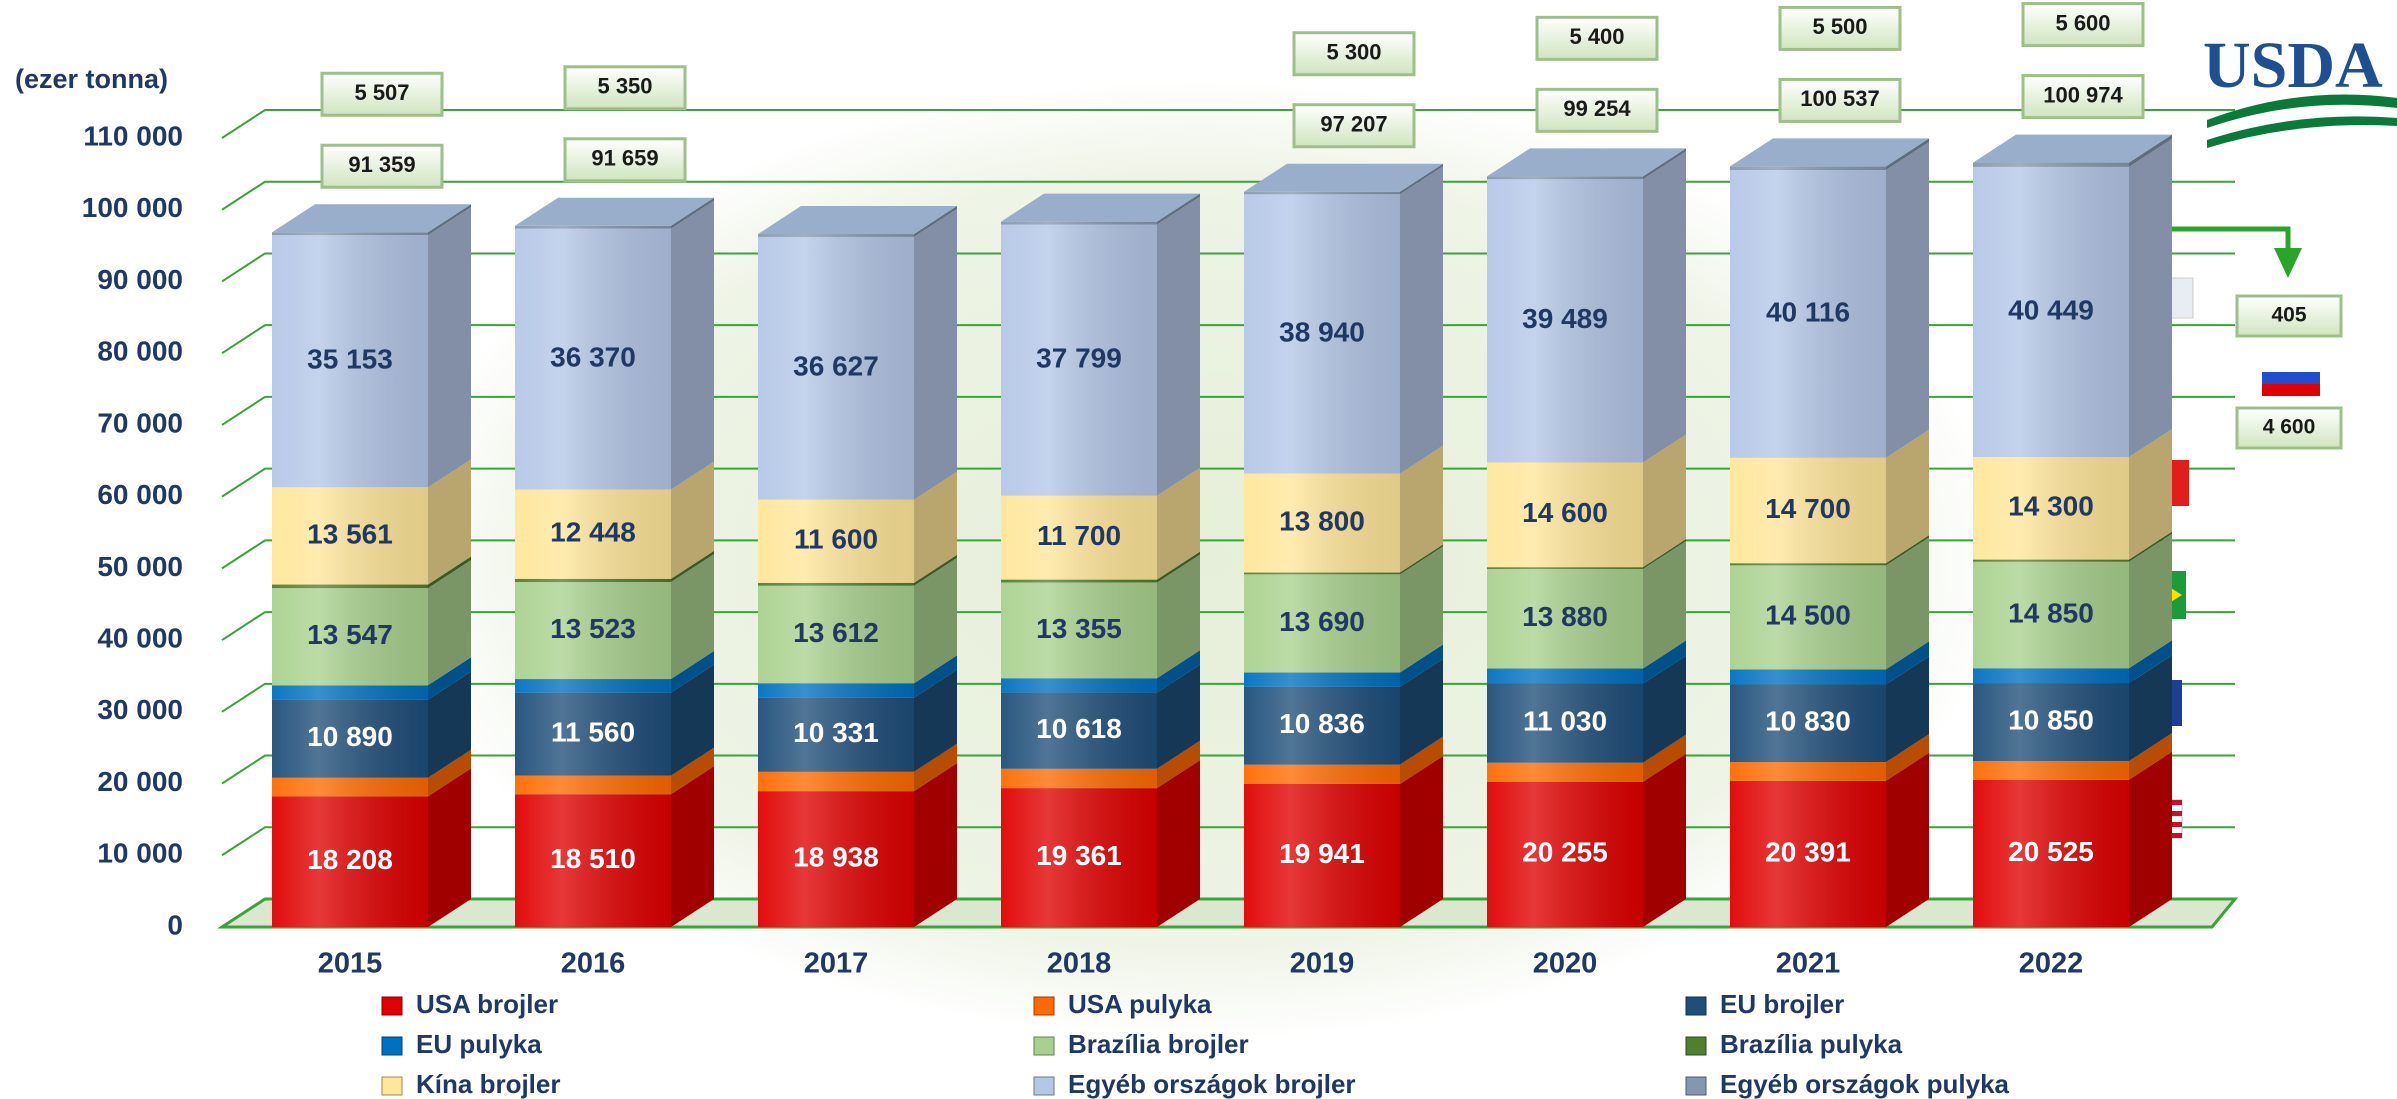 This screenshot has width=2397, height=1099. Describe the element at coordinates (488, 1084) in the screenshot. I see `legend-label: Kína brojler` at that location.